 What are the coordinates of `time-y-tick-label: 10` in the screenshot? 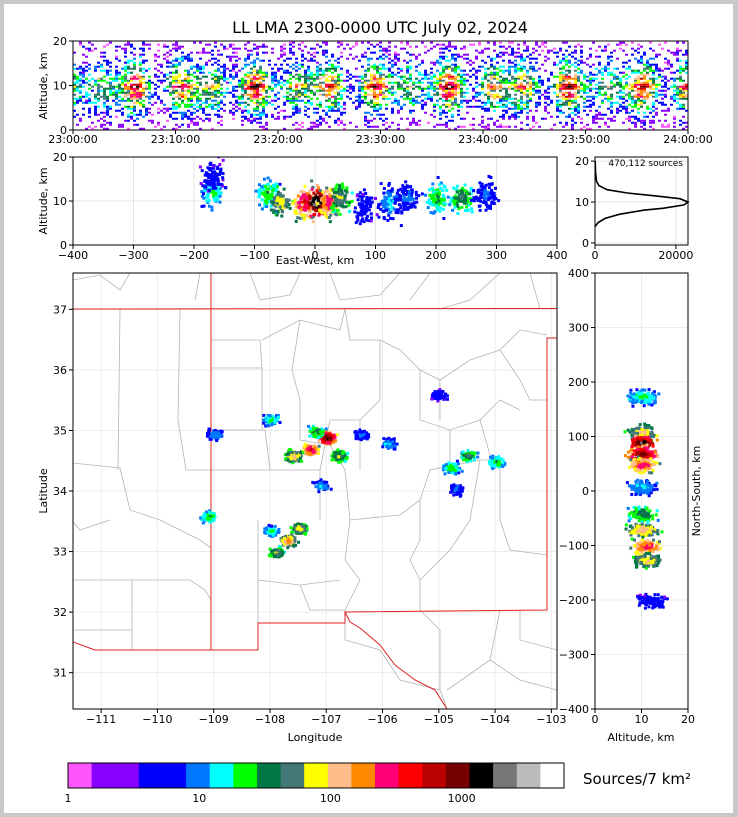 It's located at (60, 86).